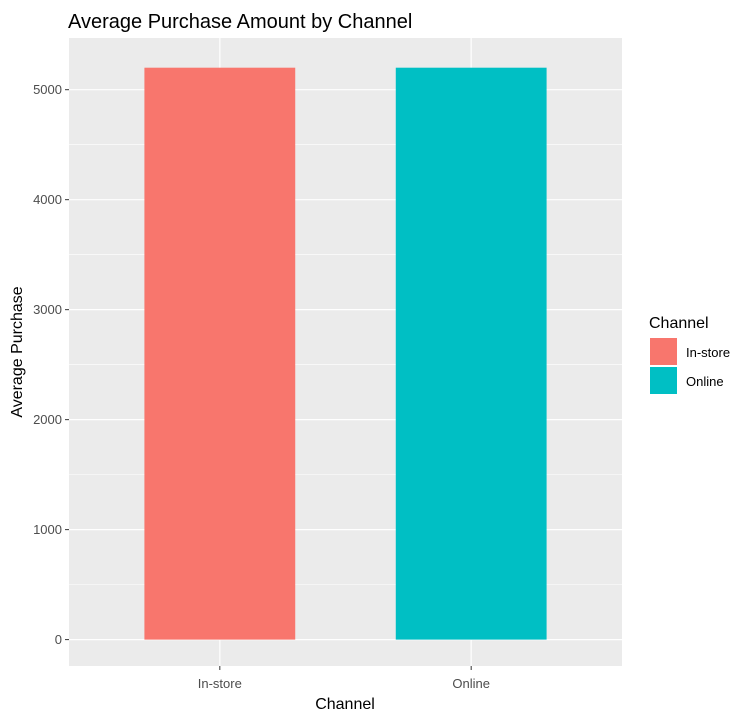 Image resolution: width=752 pixels, height=718 pixels. I want to click on legend-entries: In-store Online, so click(690, 366).